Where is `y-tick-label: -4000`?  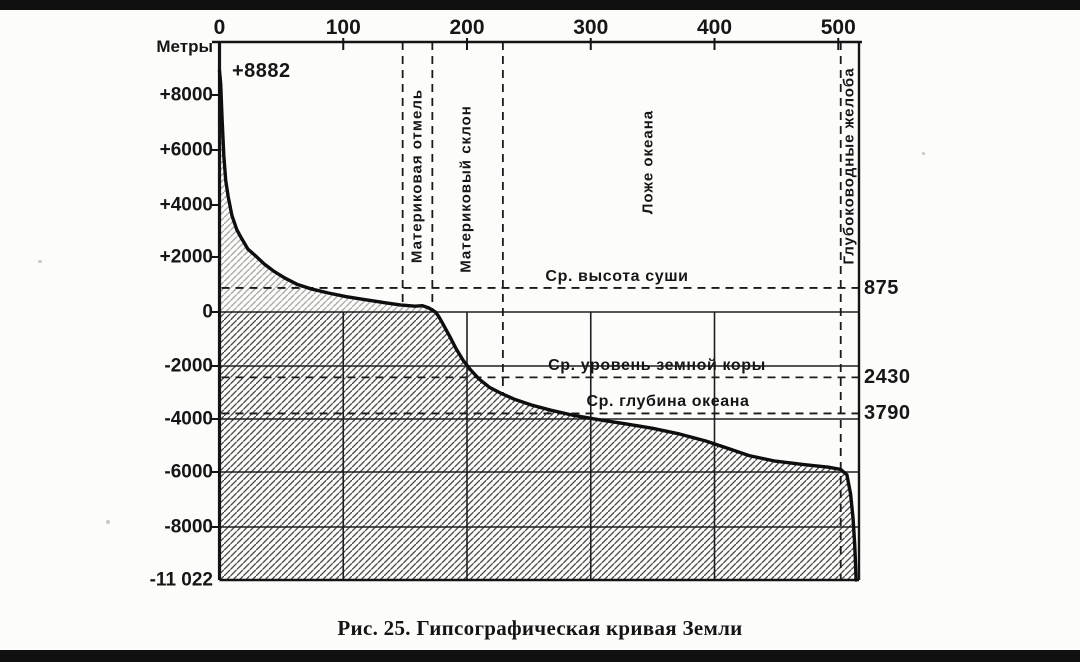 y-tick-label: -4000 is located at coordinates (188, 419).